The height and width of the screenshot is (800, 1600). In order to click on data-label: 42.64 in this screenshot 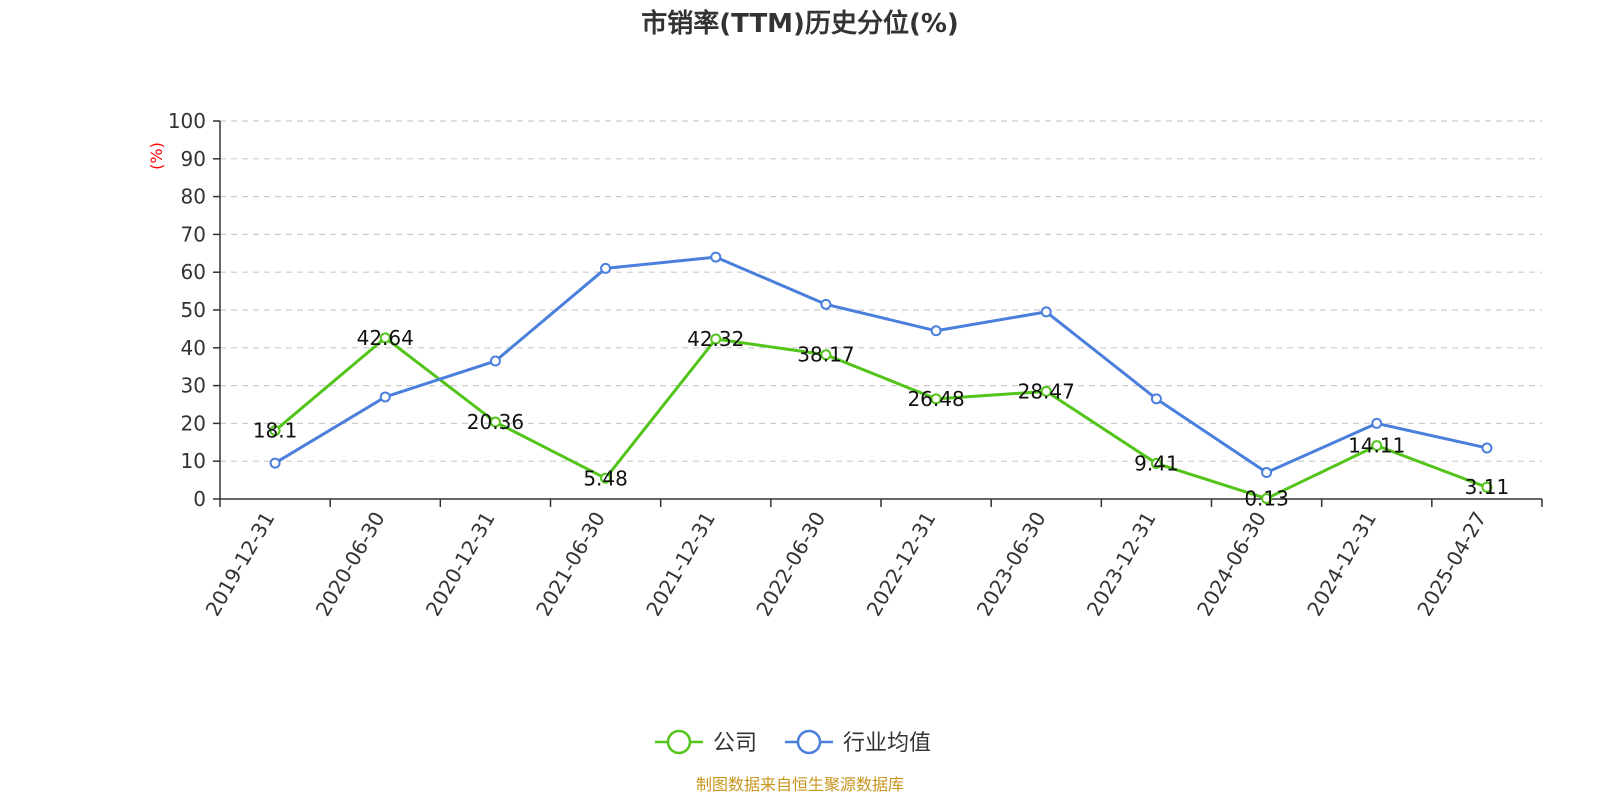, I will do `click(385, 338)`.